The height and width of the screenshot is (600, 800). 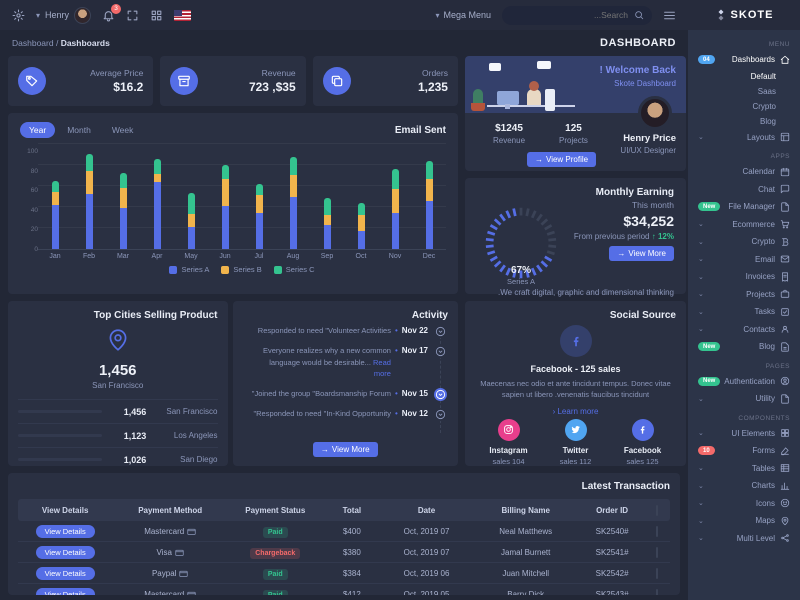 What do you see at coordinates (744, 207) in the screenshot?
I see `sidebar-item-file-manager: New File Manager` at bounding box center [744, 207].